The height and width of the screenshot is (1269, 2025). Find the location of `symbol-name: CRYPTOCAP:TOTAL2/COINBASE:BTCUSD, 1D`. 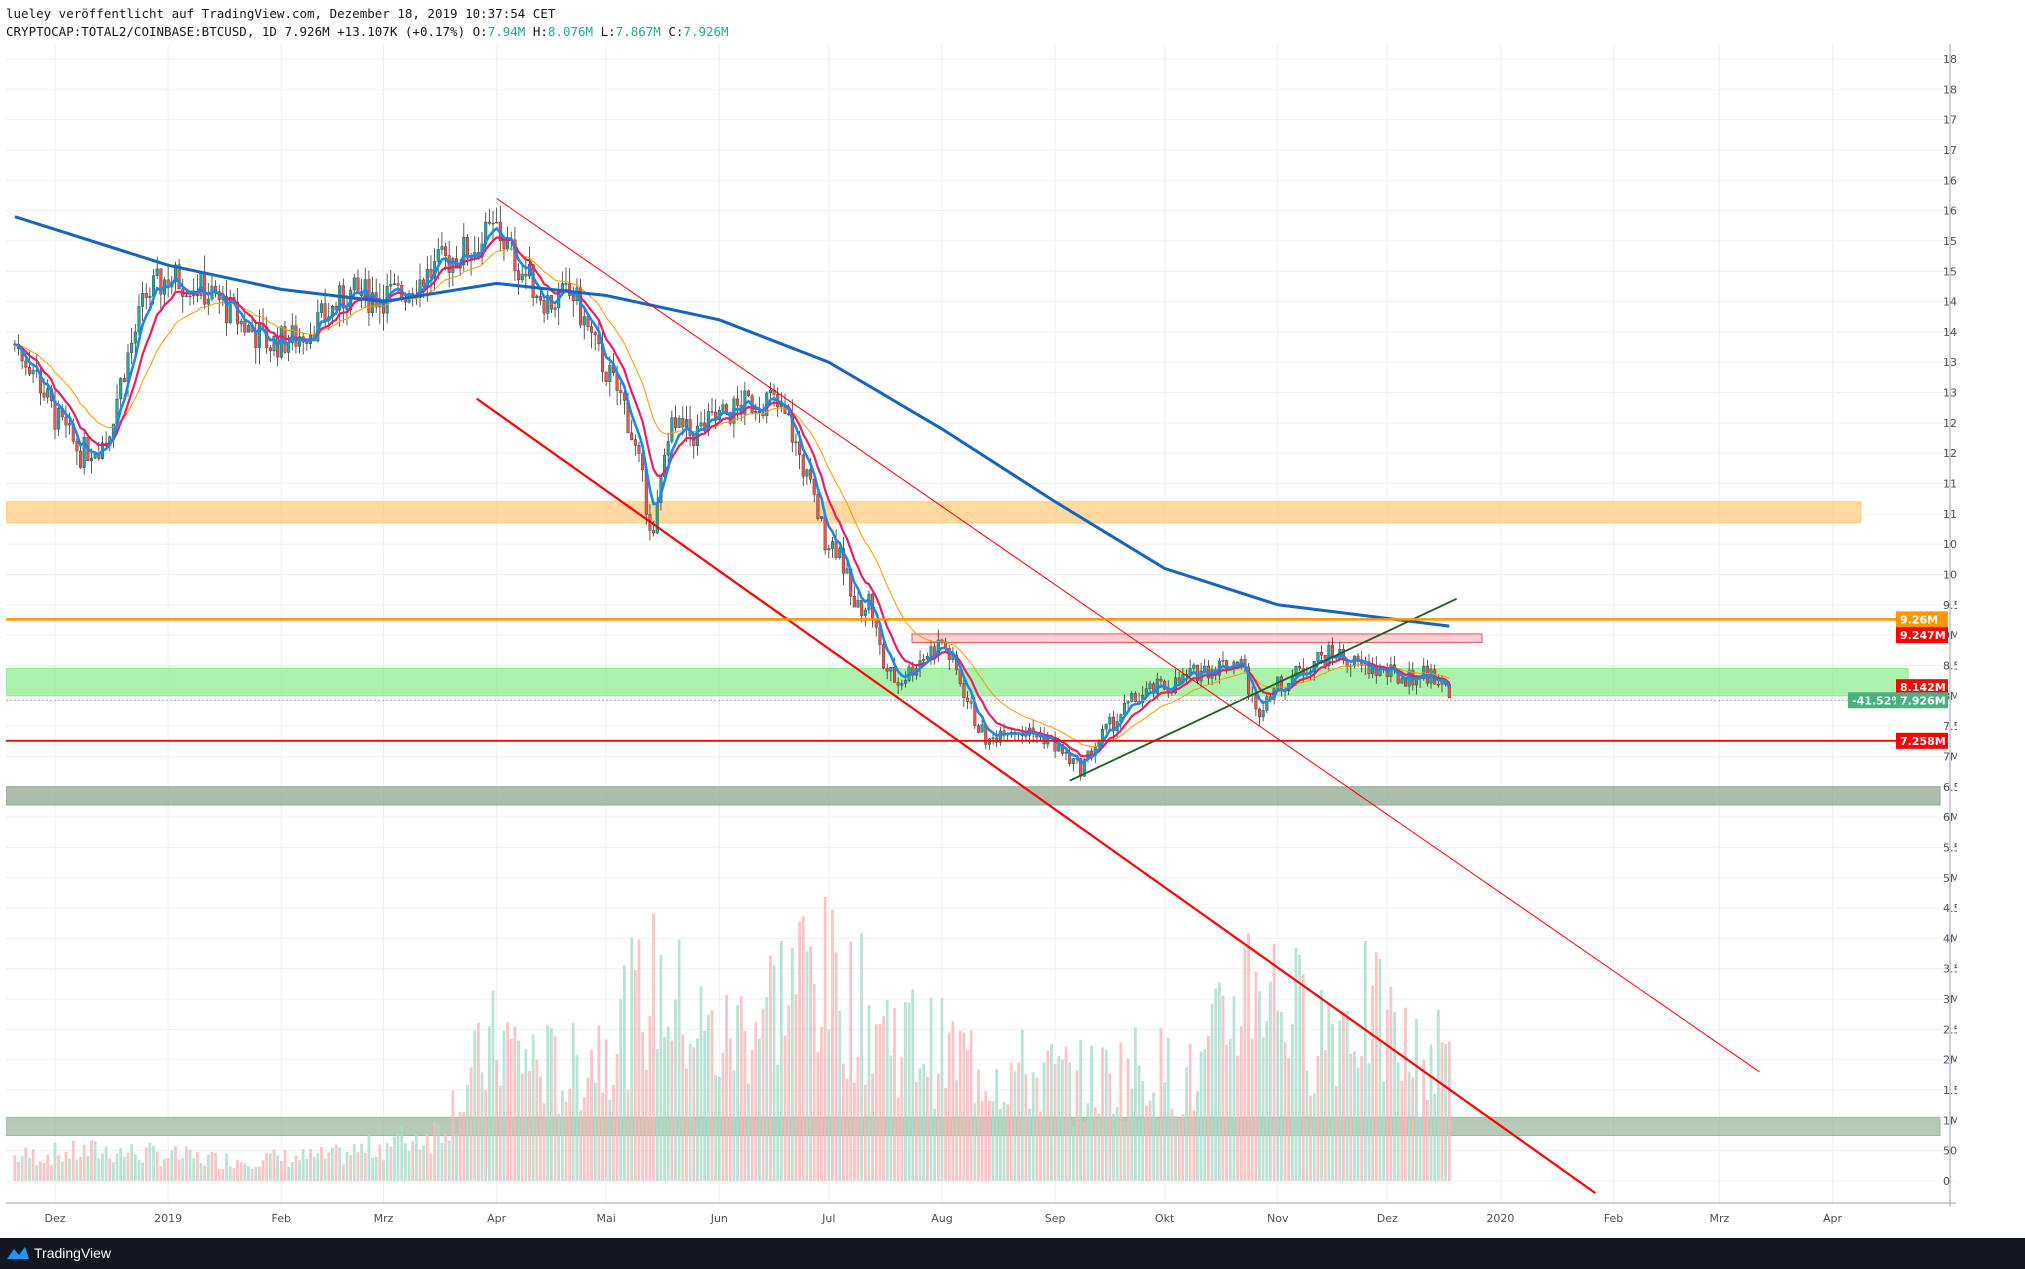

symbol-name: CRYPTOCAP:TOTAL2/COINBASE:BTCUSD, 1D is located at coordinates (141, 31).